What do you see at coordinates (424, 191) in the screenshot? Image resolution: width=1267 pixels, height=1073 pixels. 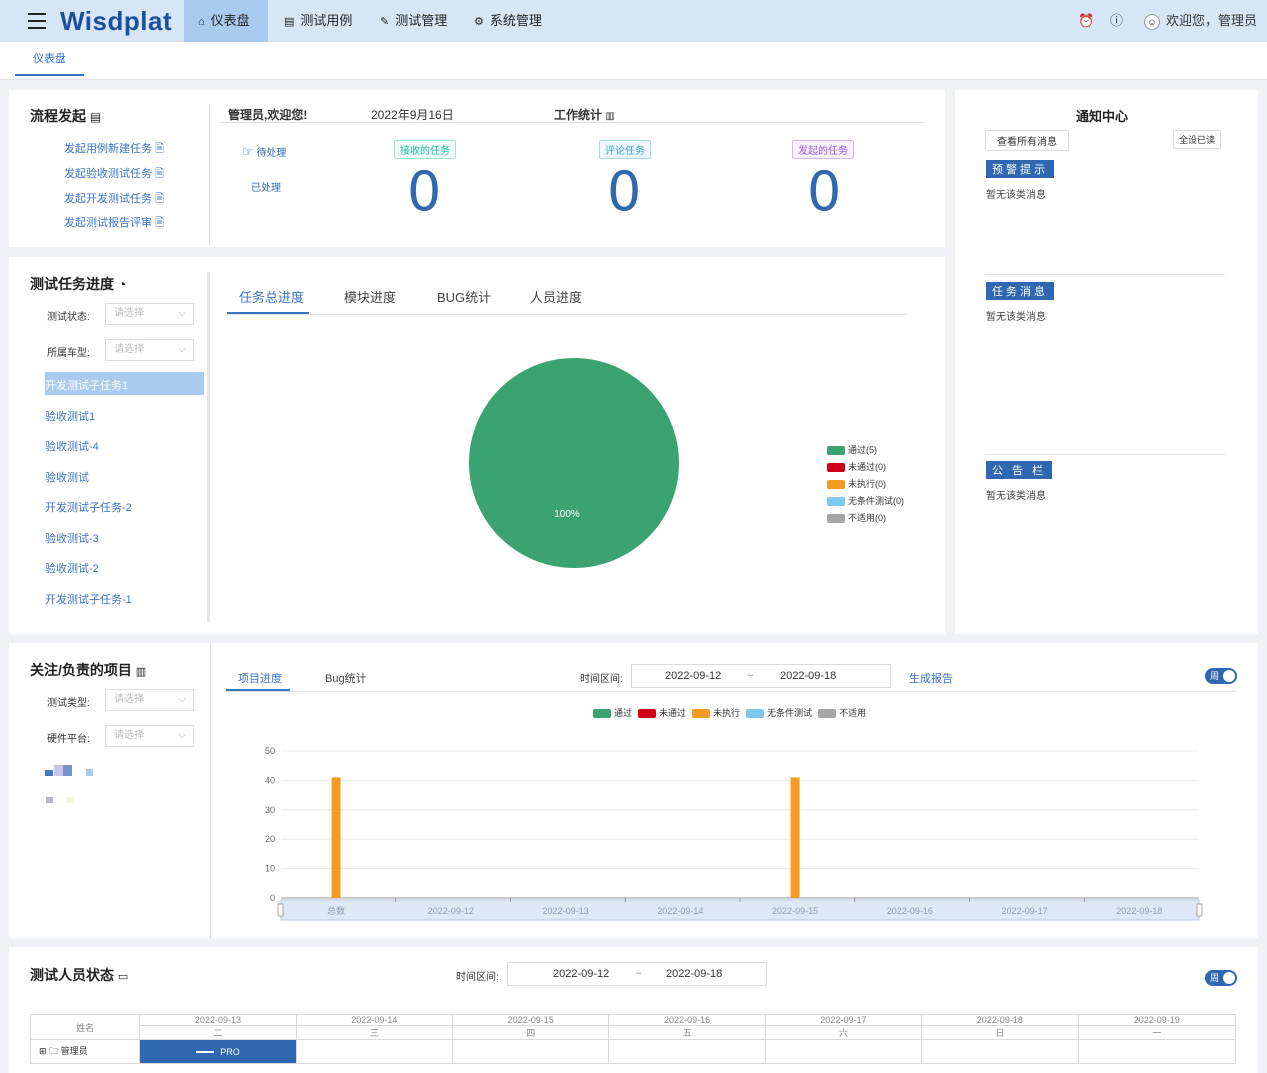 I see `received-tasks-count: 0` at bounding box center [424, 191].